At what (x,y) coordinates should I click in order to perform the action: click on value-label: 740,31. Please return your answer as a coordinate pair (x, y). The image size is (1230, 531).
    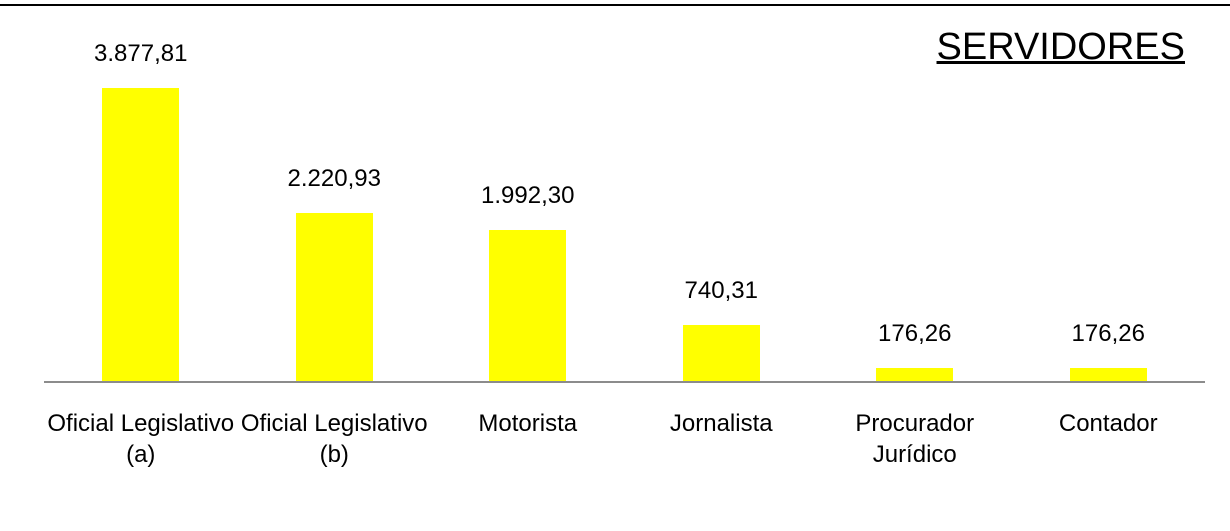
    Looking at the image, I should click on (721, 291).